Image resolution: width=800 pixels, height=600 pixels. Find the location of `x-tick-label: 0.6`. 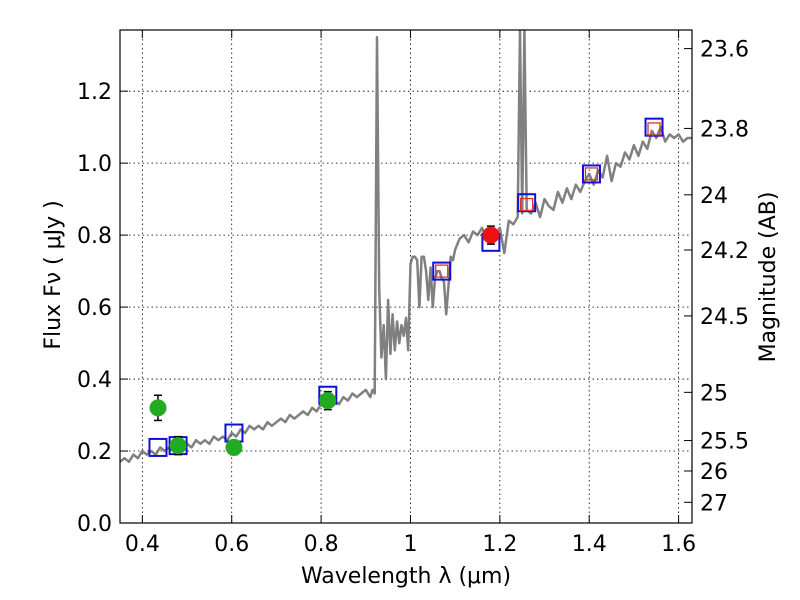

x-tick-label: 0.6 is located at coordinates (231, 544).